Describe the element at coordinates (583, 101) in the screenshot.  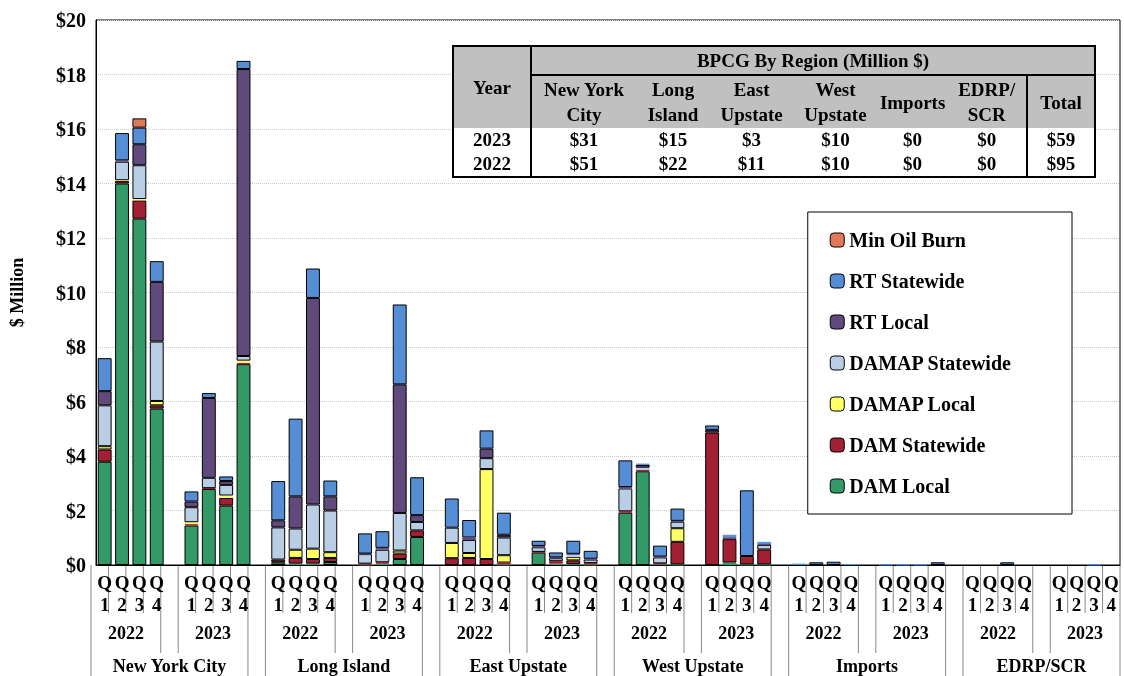
I see `x-tick-label: New York City` at that location.